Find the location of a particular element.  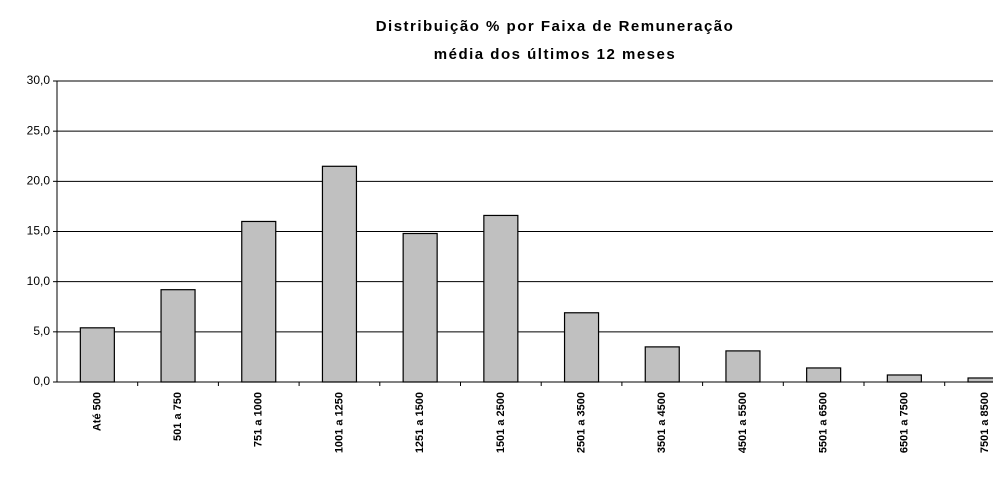

x-tick-label: 5501 a 6500 is located at coordinates (824, 422).